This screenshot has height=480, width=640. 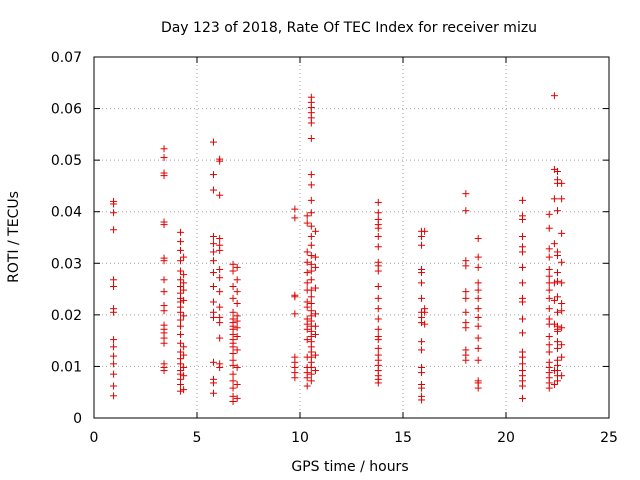 What do you see at coordinates (506, 438) in the screenshot?
I see `x-tick-label: 20` at bounding box center [506, 438].